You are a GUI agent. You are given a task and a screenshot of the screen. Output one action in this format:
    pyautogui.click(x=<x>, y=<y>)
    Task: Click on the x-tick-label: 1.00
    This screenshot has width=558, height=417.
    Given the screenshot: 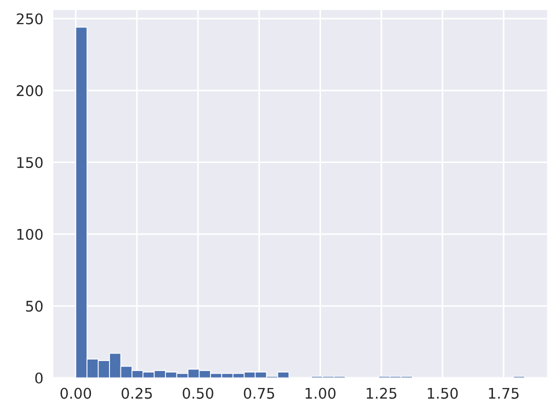 What is the action you would take?
    pyautogui.click(x=321, y=393)
    